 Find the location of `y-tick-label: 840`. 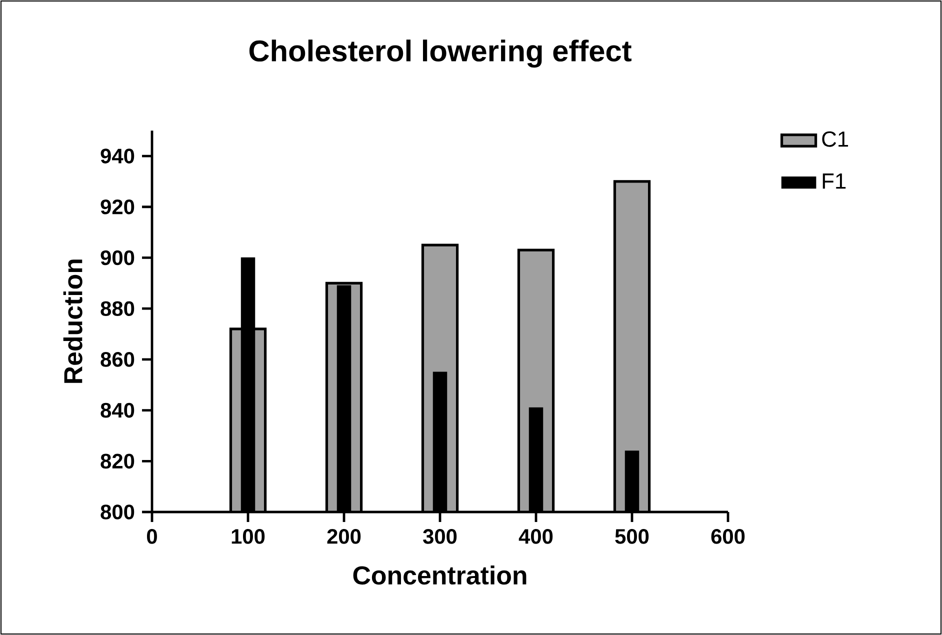

y-tick-label: 840 is located at coordinates (117, 410).